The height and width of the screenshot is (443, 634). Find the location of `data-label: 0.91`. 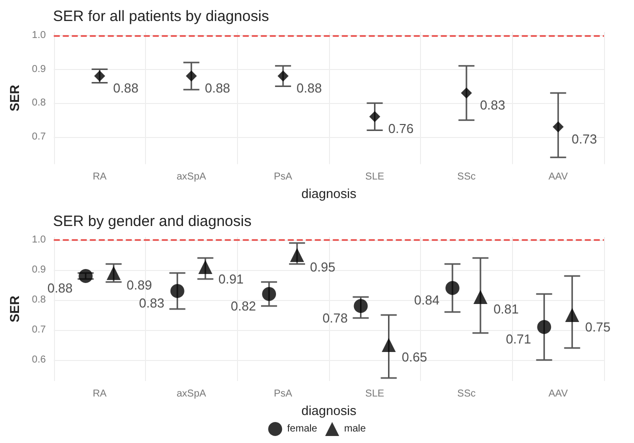

data-label: 0.91 is located at coordinates (231, 279).